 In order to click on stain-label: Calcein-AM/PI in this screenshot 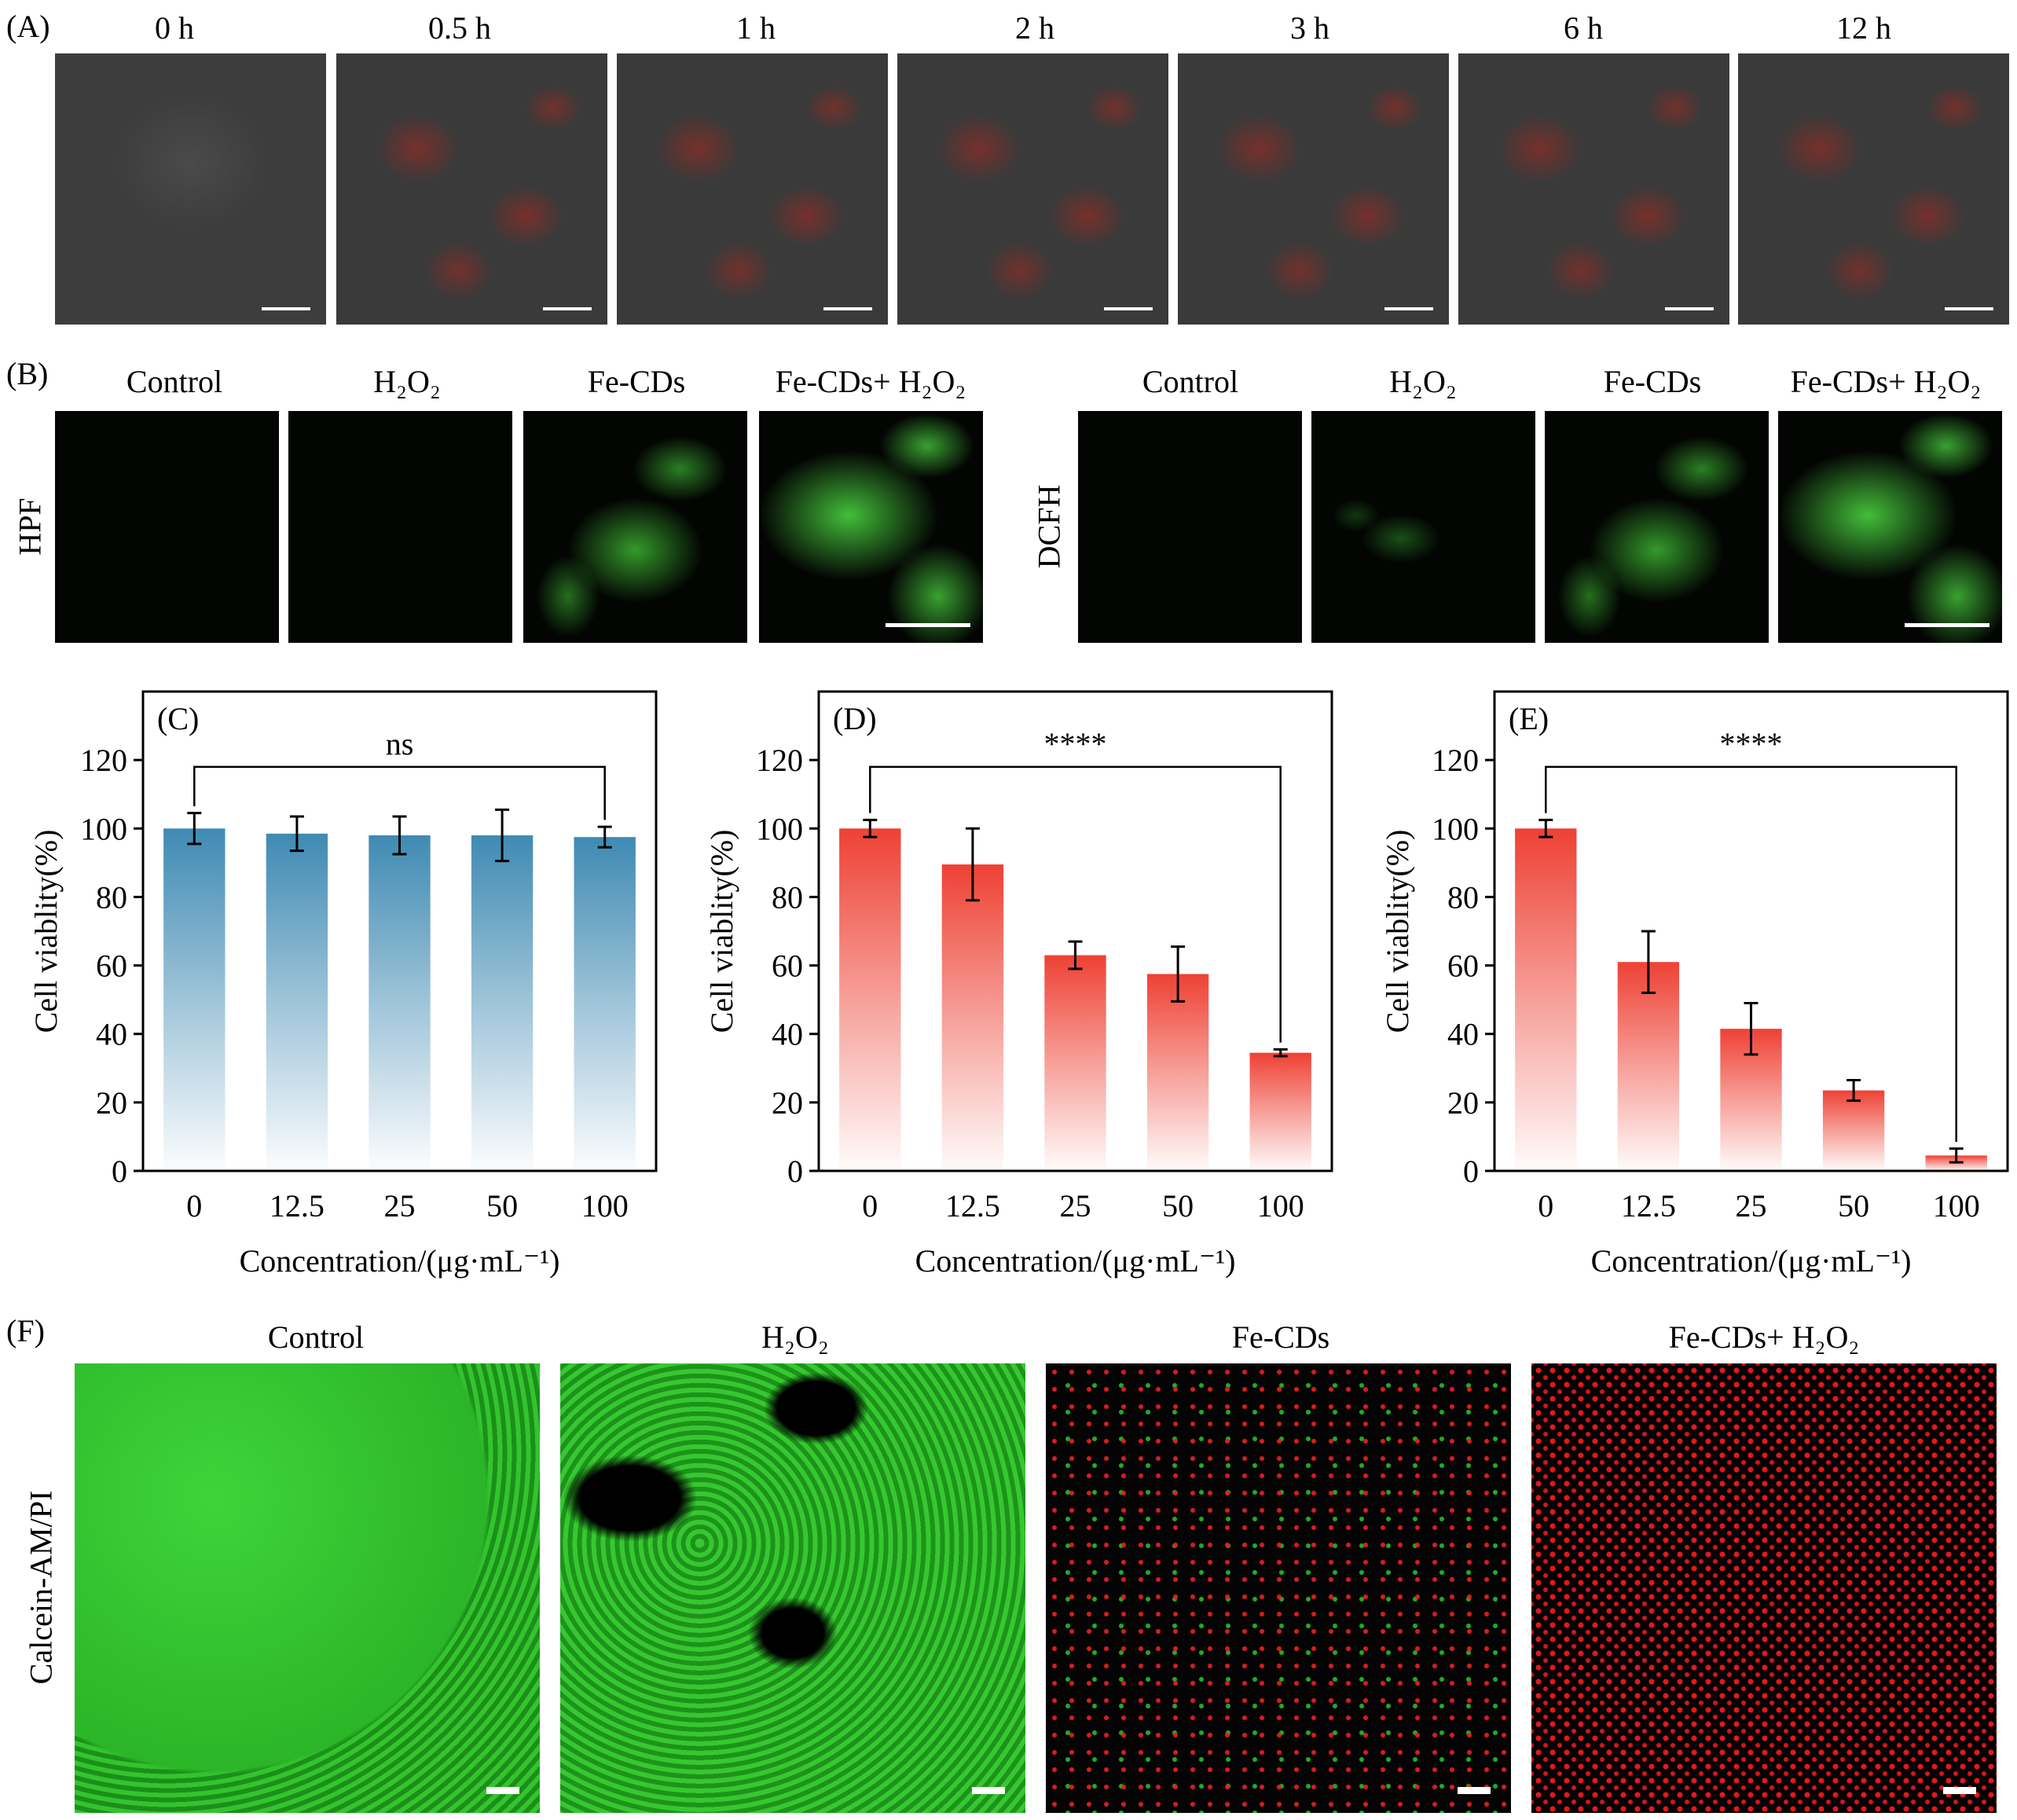, I will do `click(41, 1587)`.